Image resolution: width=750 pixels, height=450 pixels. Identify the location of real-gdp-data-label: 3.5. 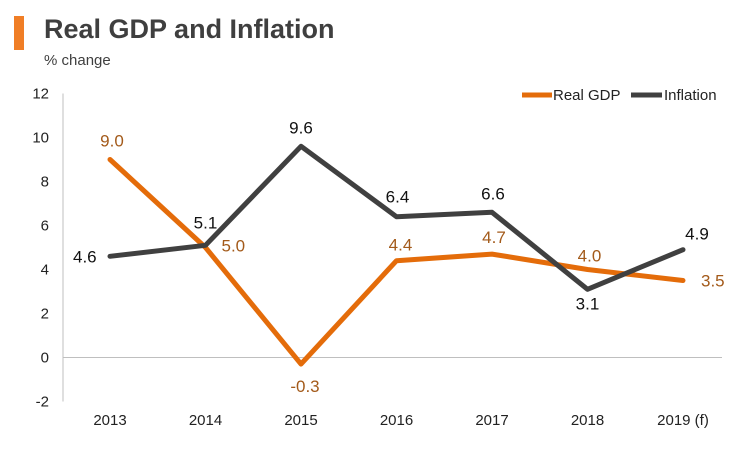
(713, 281).